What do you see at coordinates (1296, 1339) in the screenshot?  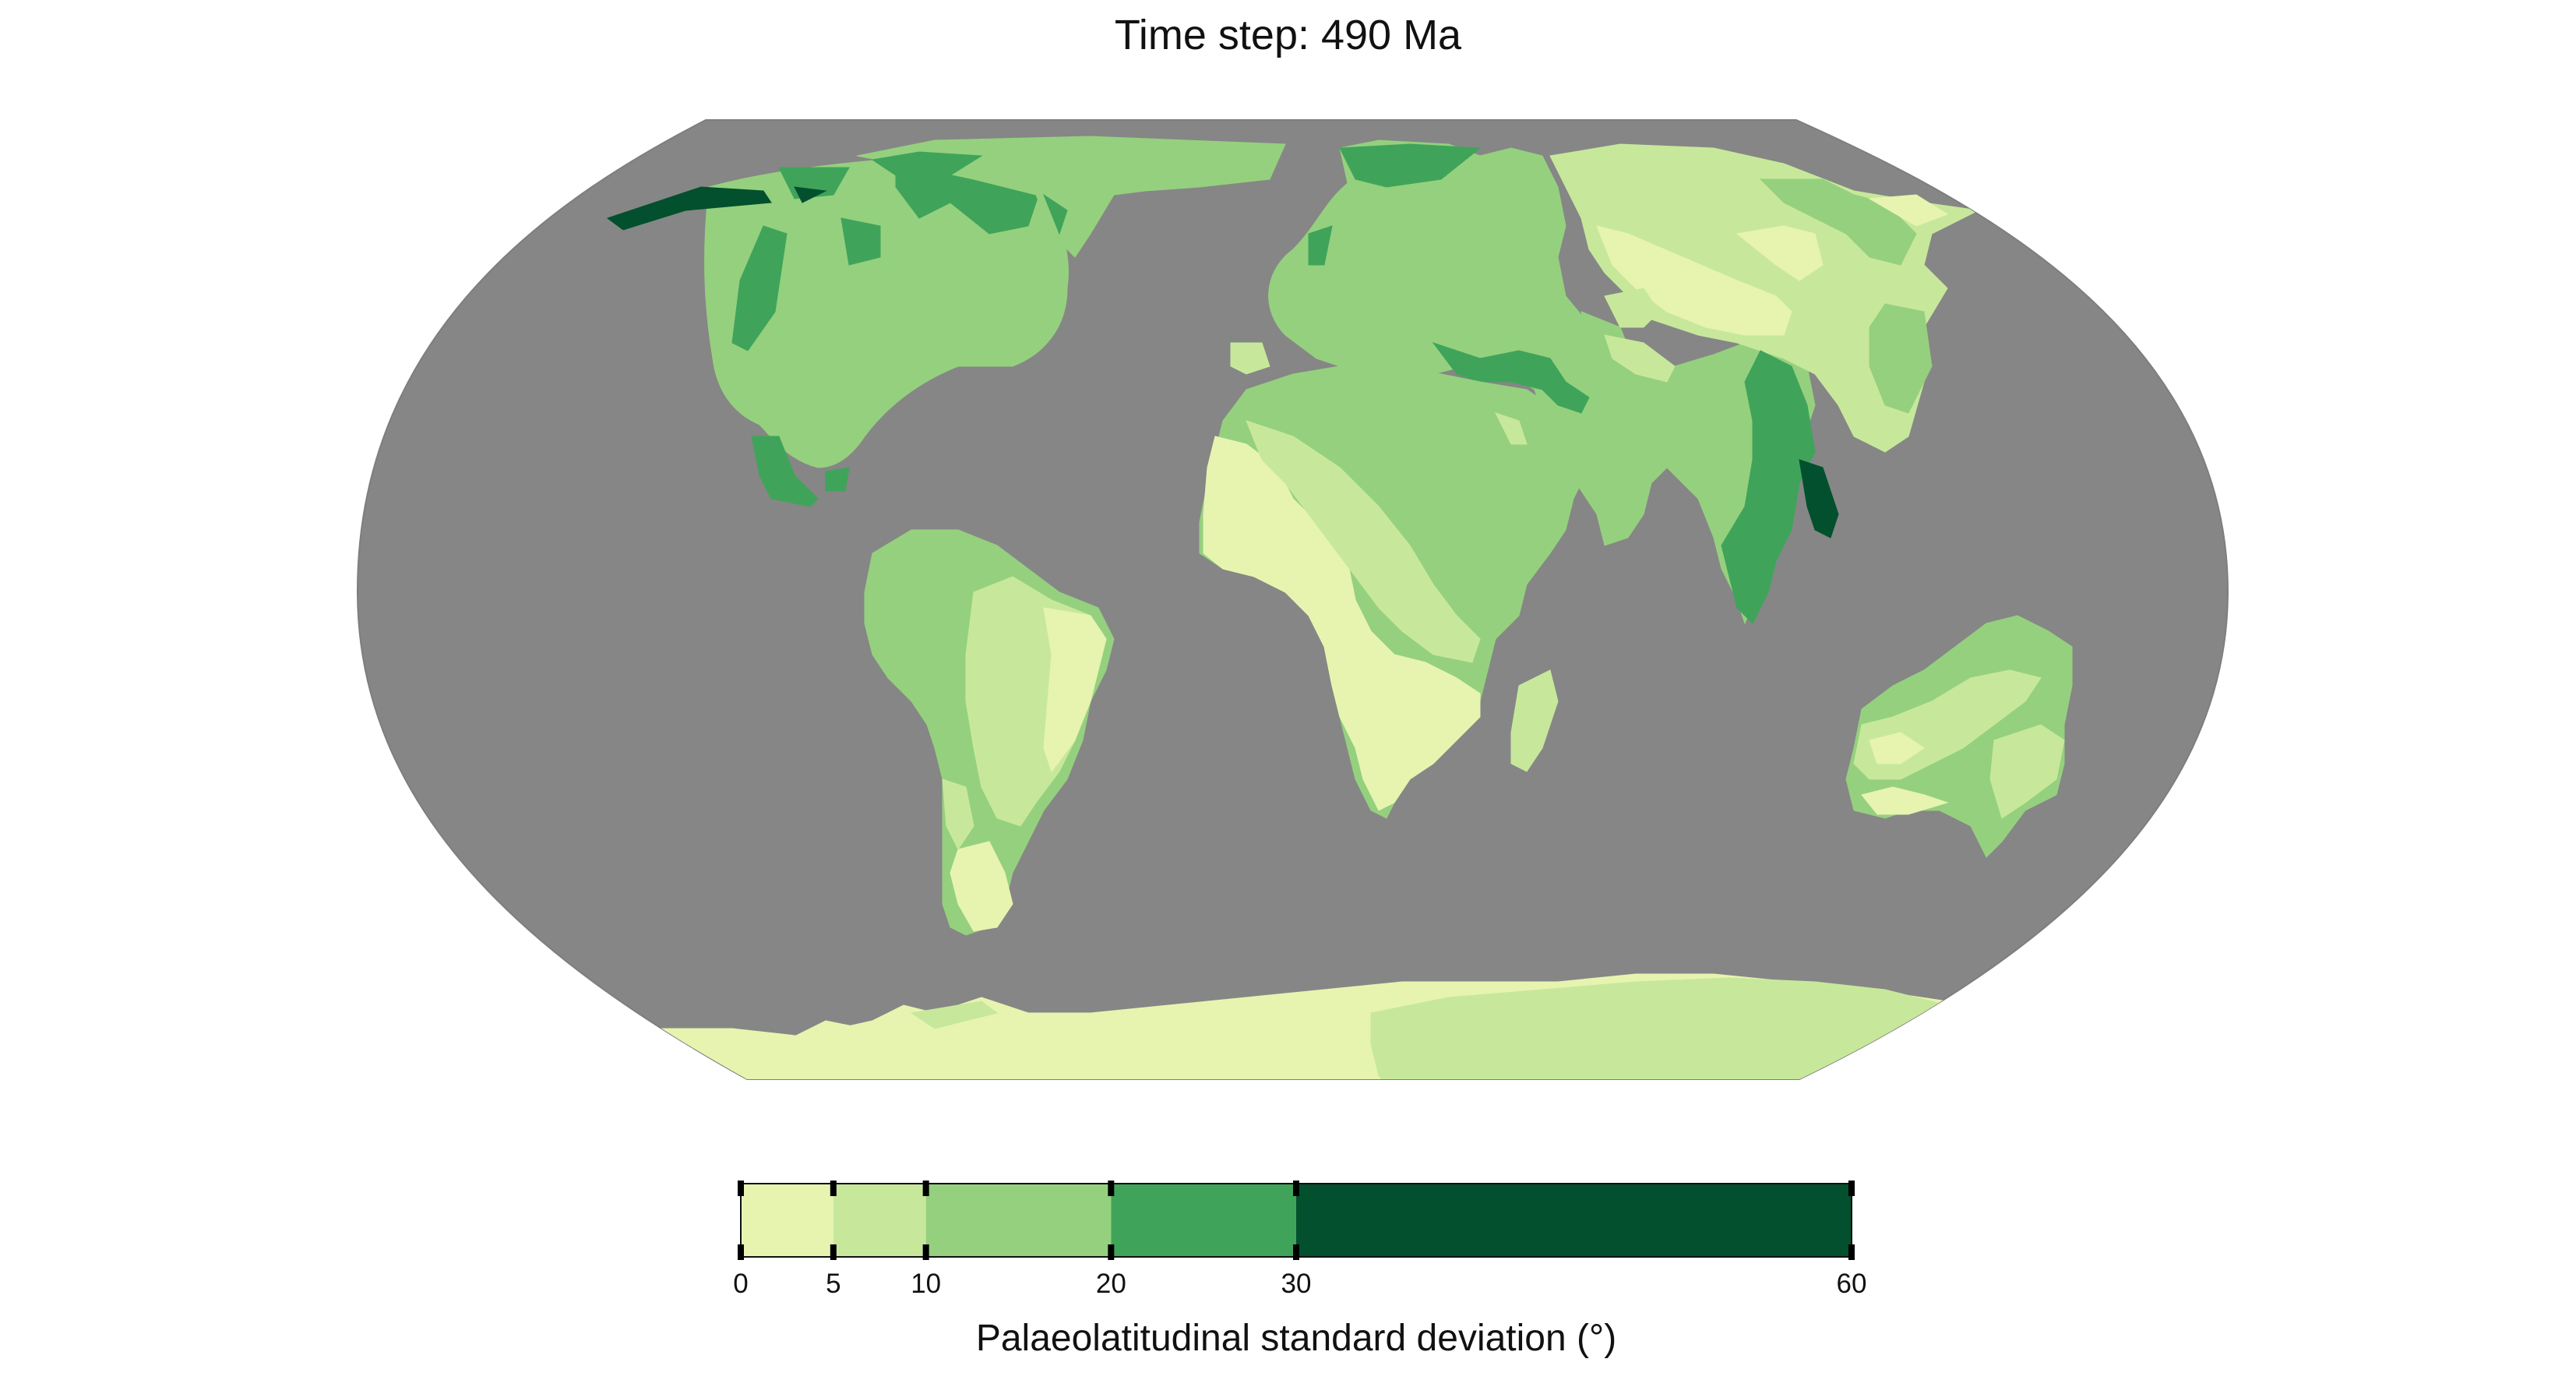 I see `colorbar-label: Palaeolatitudinal standard deviation (°)` at bounding box center [1296, 1339].